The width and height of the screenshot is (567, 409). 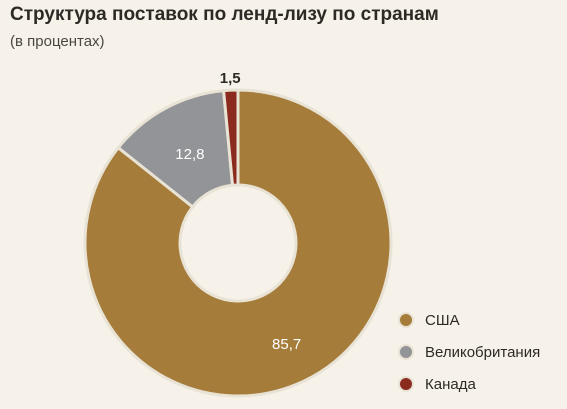 I want to click on legend-label-canada: Канада, so click(x=450, y=384).